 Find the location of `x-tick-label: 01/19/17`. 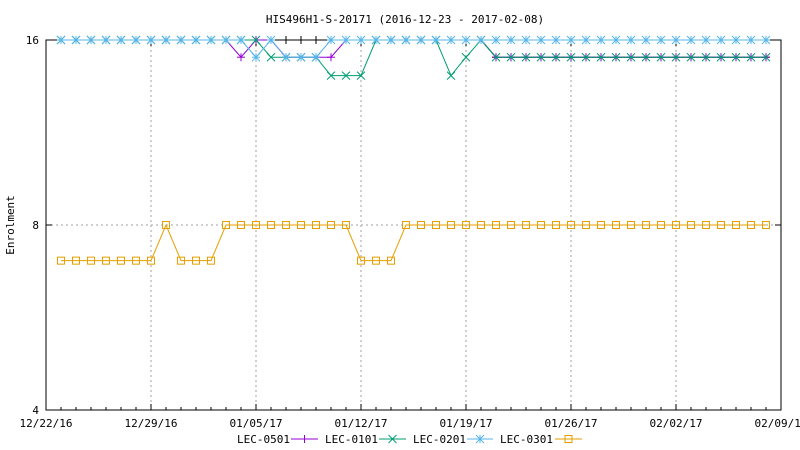

x-tick-label: 01/19/17 is located at coordinates (466, 423).